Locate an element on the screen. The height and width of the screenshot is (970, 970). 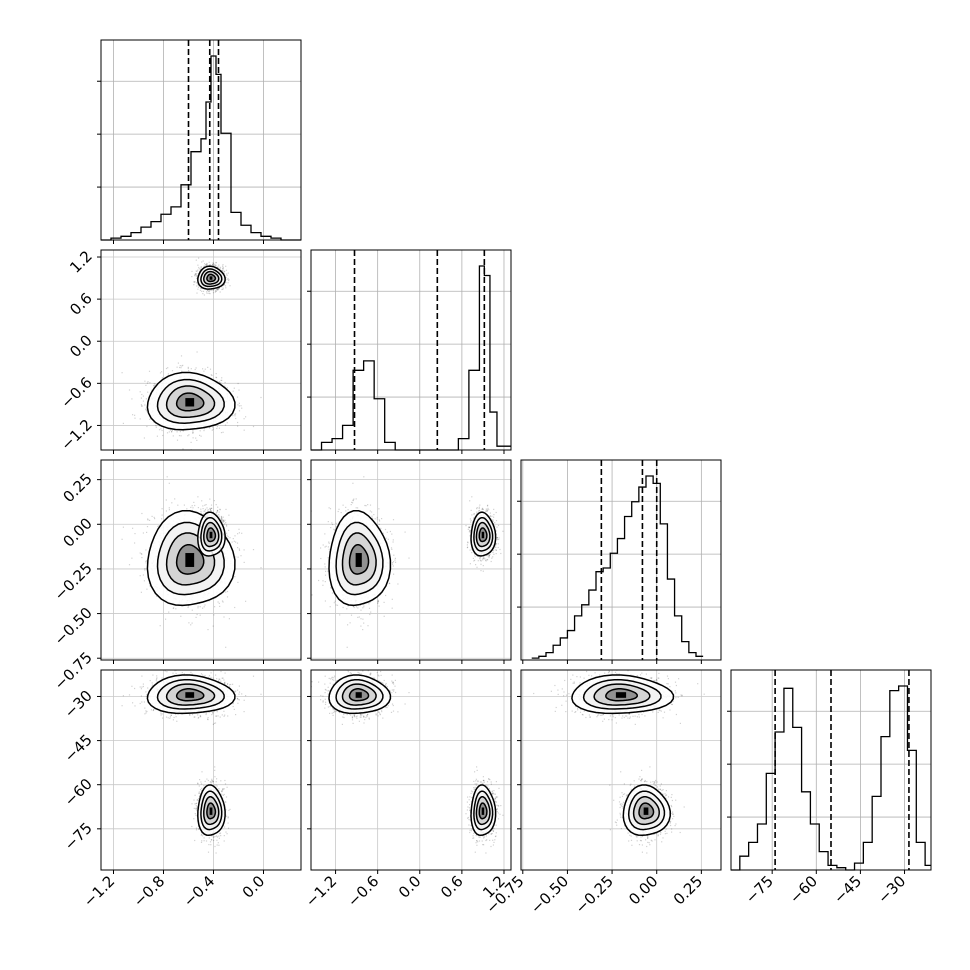
panel-content is located at coordinates (201, 350).